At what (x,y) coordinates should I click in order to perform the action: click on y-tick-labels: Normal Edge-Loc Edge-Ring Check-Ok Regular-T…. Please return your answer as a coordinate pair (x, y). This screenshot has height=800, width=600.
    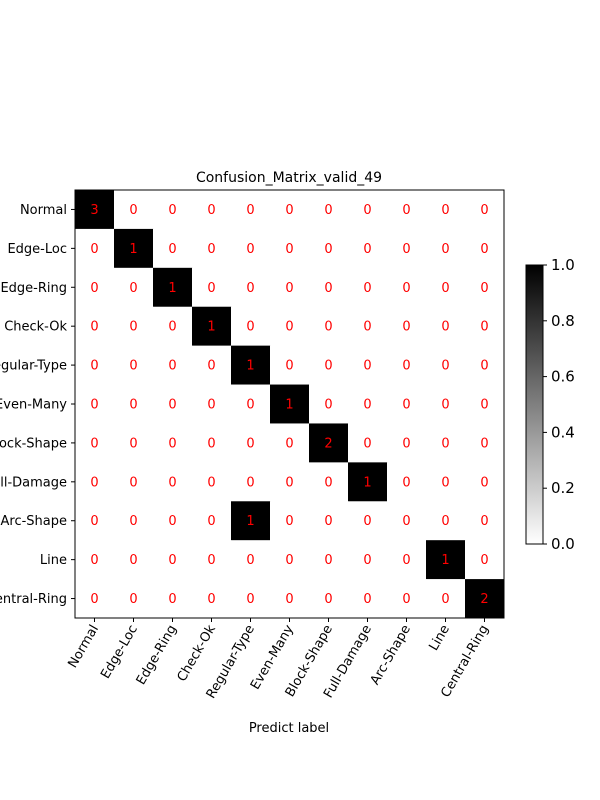
    Looking at the image, I should click on (37, 405).